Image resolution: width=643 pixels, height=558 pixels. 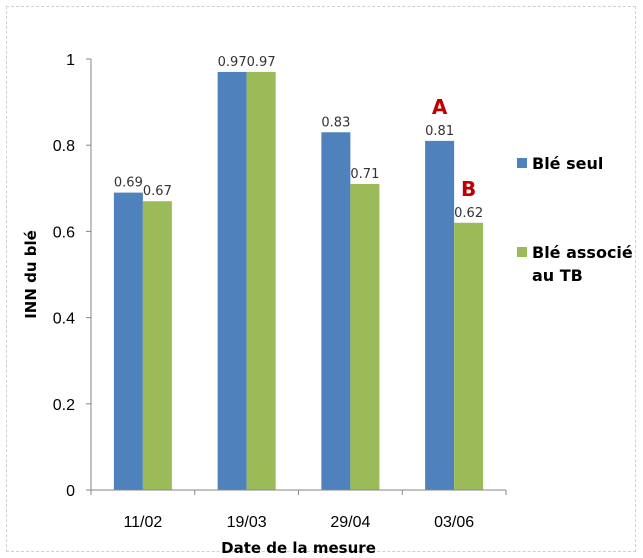 I want to click on data-label: 0.71, so click(x=364, y=174).